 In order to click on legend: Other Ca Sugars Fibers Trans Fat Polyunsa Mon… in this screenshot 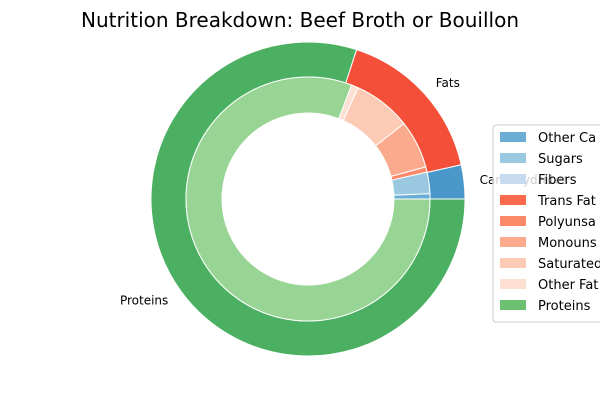, I will do `click(546, 223)`.